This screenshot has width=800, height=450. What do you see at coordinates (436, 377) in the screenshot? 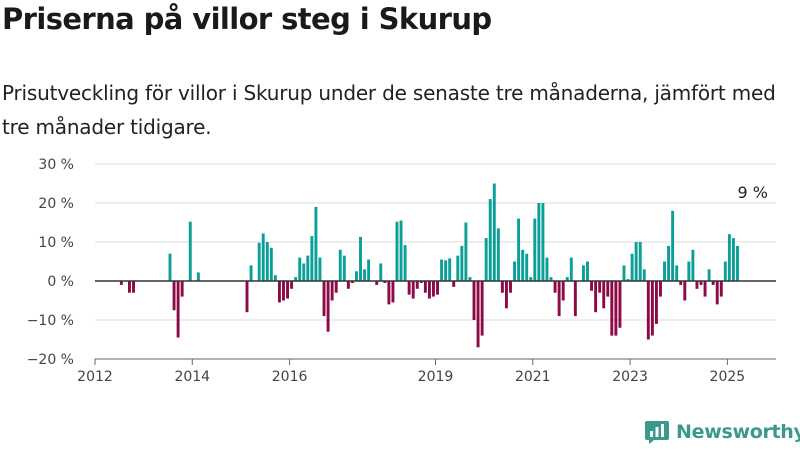
I see `x-tick-label: 2019` at bounding box center [436, 377].